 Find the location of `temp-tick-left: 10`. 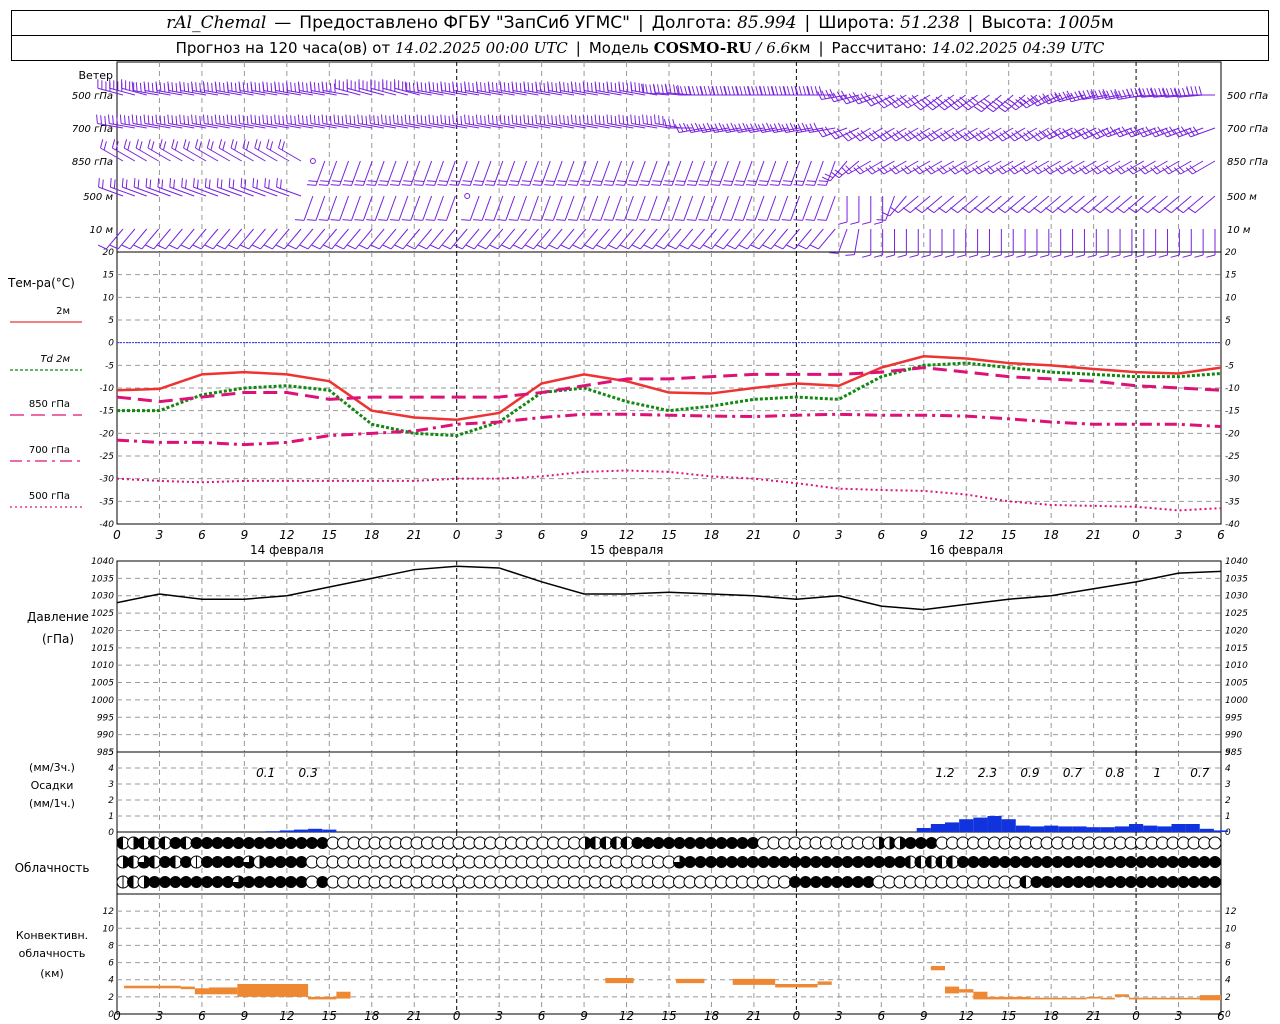

temp-tick-left: 10 is located at coordinates (109, 298).